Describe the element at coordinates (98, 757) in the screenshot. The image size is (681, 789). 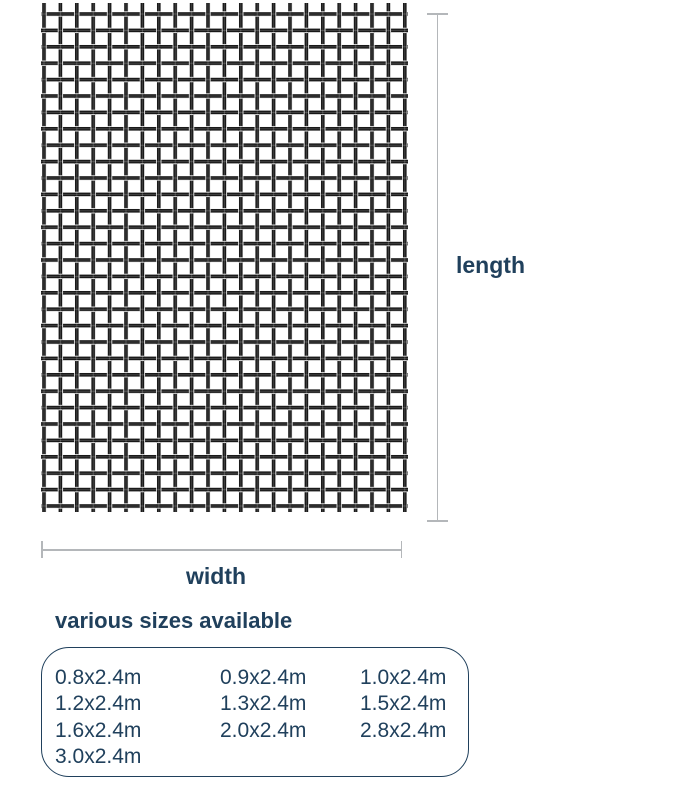
I see `size-option: 3.0x2.4m` at that location.